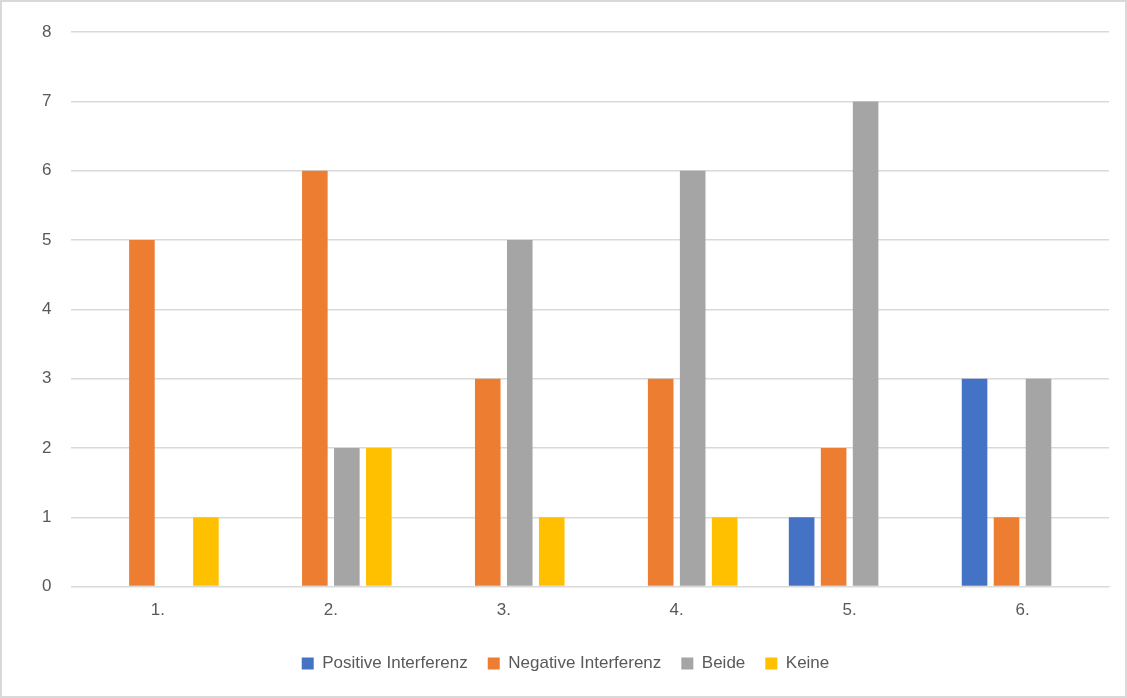 The height and width of the screenshot is (698, 1127). What do you see at coordinates (723, 663) in the screenshot?
I see `legend-label: Beide` at bounding box center [723, 663].